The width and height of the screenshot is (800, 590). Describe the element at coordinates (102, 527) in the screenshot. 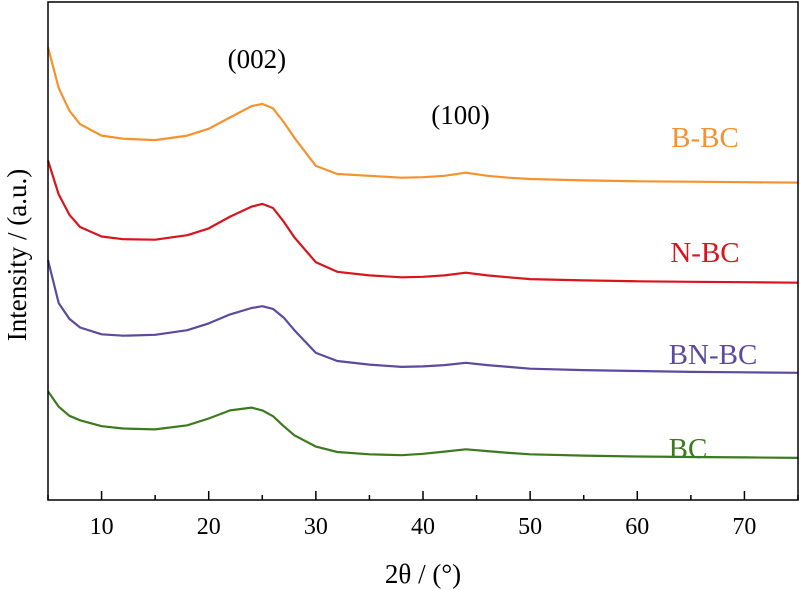

I see `x-tick-label-10: 10` at that location.